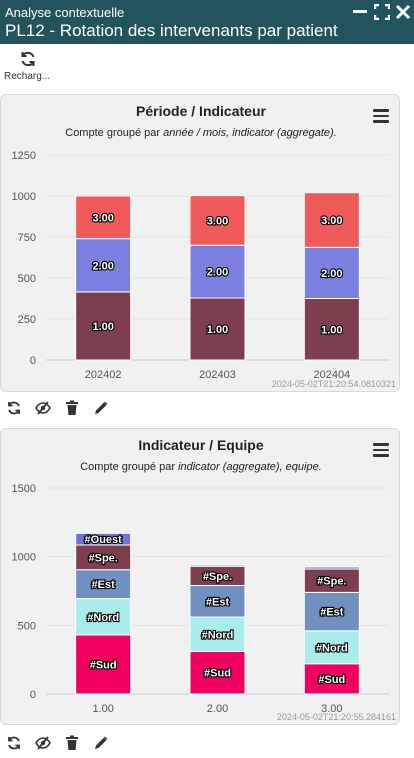 The image size is (414, 758). I want to click on reload-icon, so click(28, 59).